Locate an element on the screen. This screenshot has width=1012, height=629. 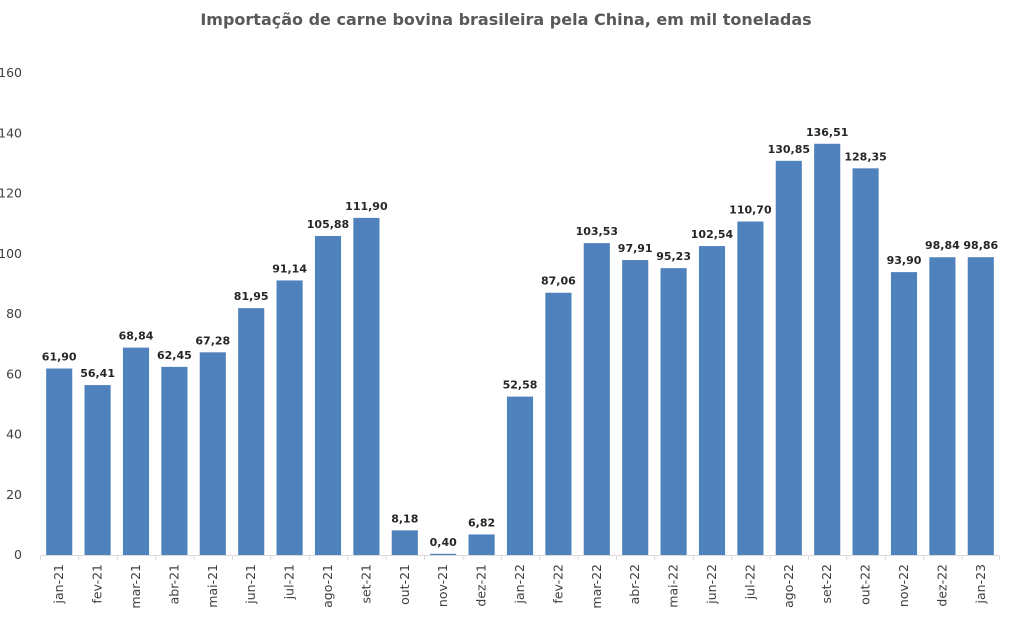
data-label: 103,53 is located at coordinates (597, 231).